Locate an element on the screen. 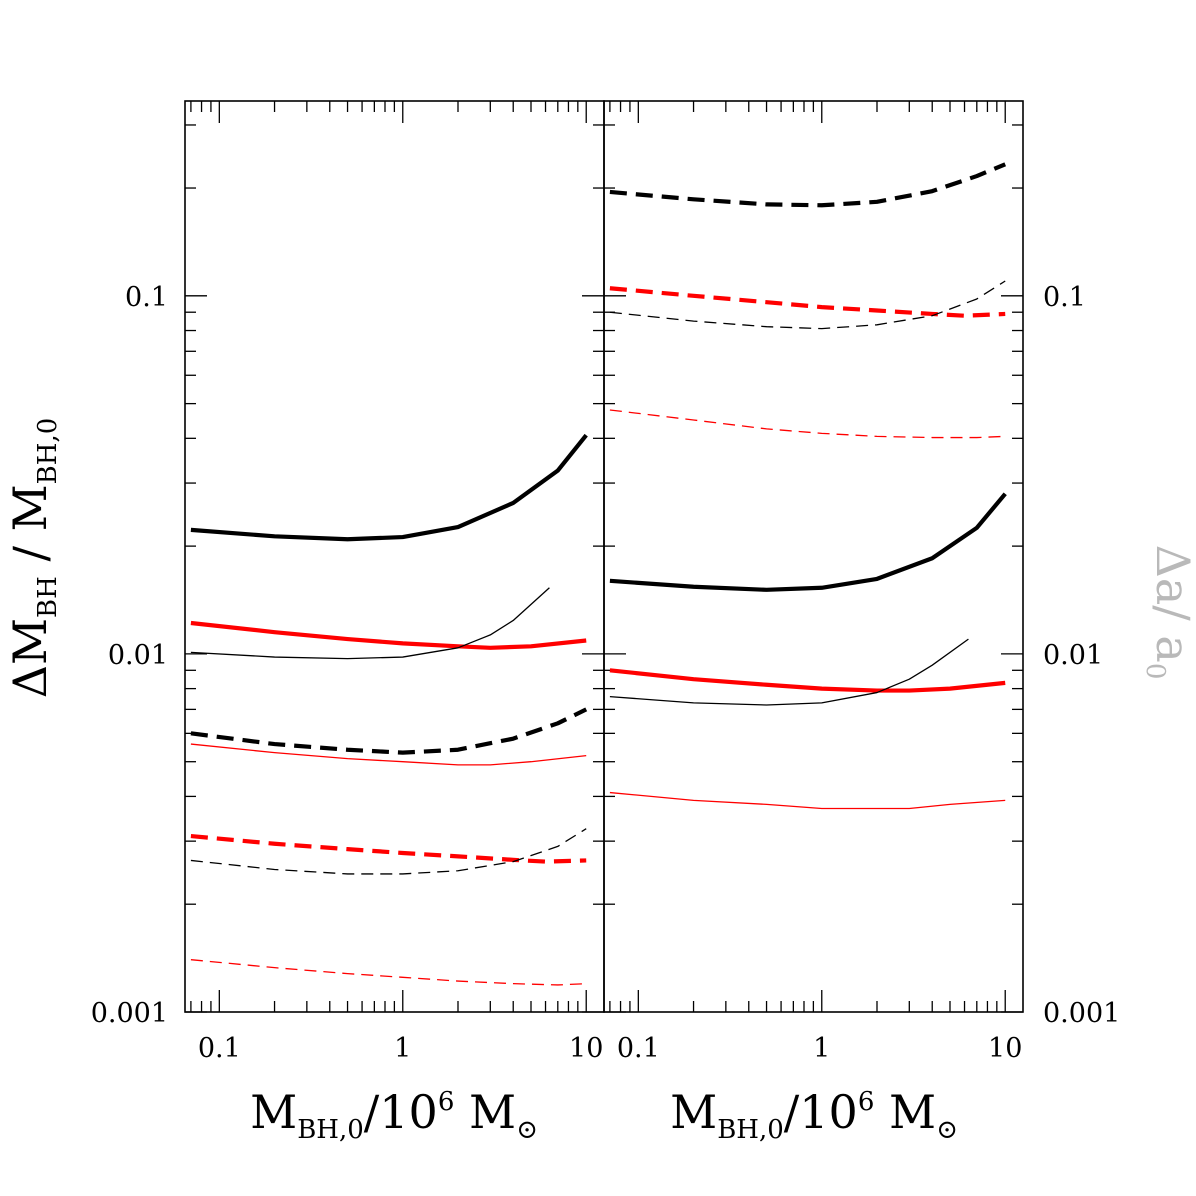  right-y-axis-label: Δa/ a0 is located at coordinates (1168, 612).